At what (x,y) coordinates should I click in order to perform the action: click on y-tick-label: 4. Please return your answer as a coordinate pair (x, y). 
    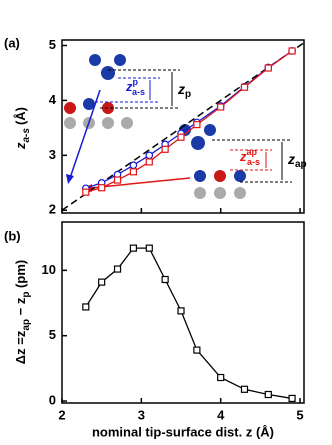
    Looking at the image, I should click on (53, 99).